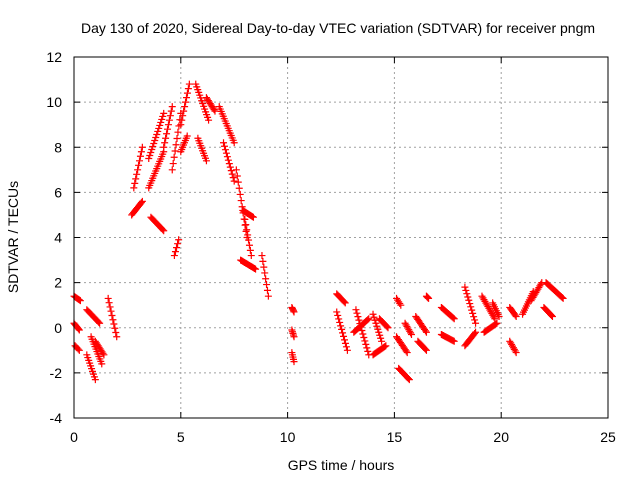 The height and width of the screenshot is (480, 640). I want to click on y-tick-label: 4, so click(58, 238).